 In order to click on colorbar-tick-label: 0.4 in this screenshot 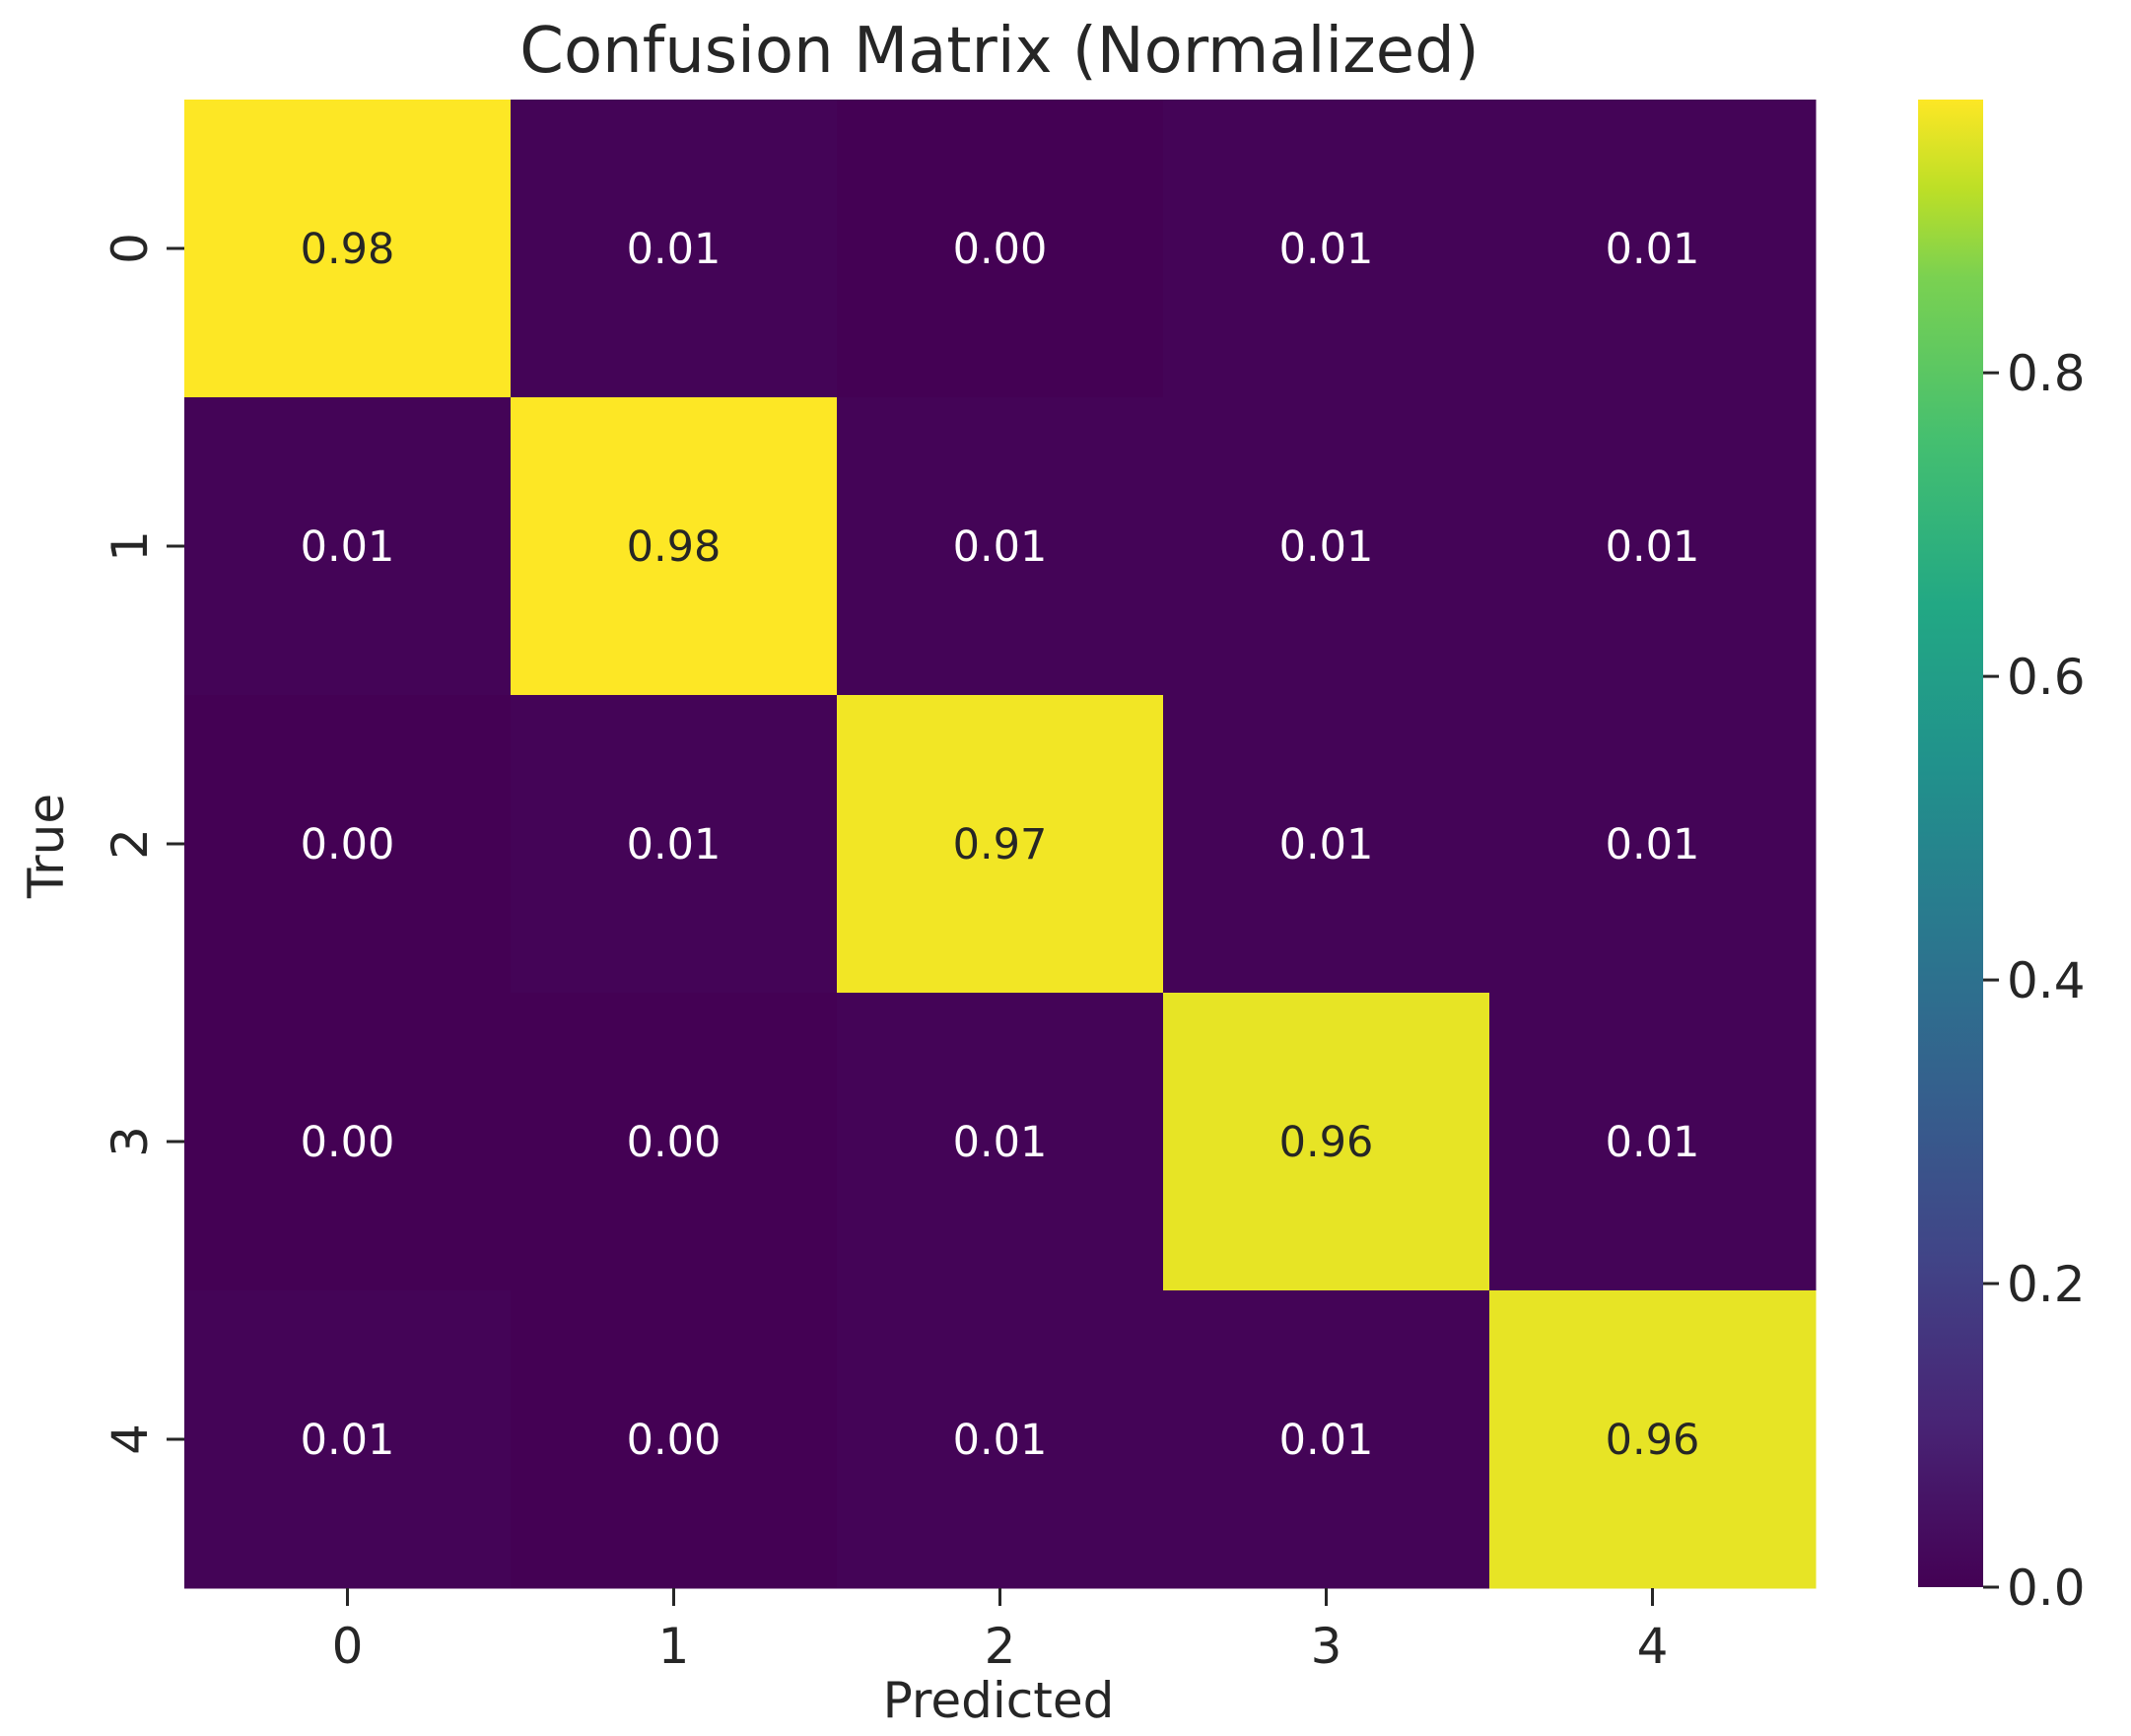, I will do `click(2046, 980)`.